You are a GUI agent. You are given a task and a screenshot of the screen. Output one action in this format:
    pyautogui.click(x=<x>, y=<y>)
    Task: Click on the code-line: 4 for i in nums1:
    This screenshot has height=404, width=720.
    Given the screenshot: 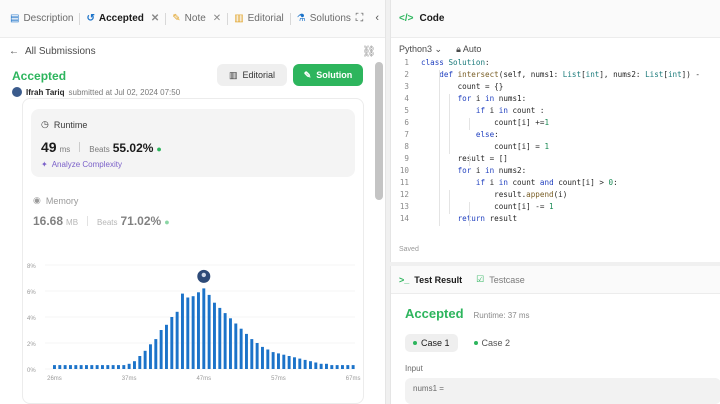 What is the action you would take?
    pyautogui.click(x=458, y=100)
    